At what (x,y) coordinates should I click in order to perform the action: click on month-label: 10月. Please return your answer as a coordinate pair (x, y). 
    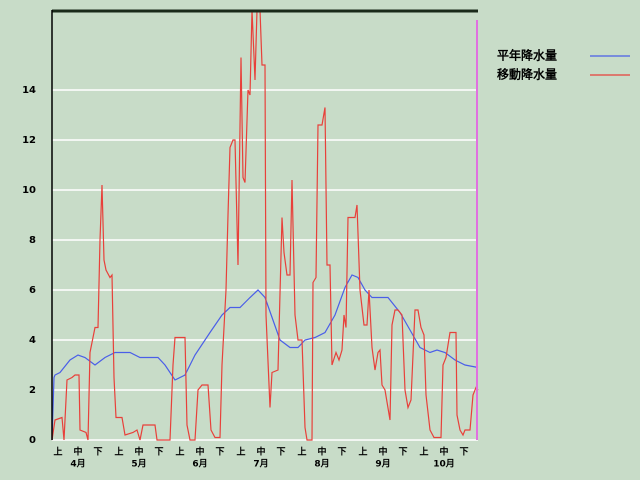
    Looking at the image, I should click on (444, 464).